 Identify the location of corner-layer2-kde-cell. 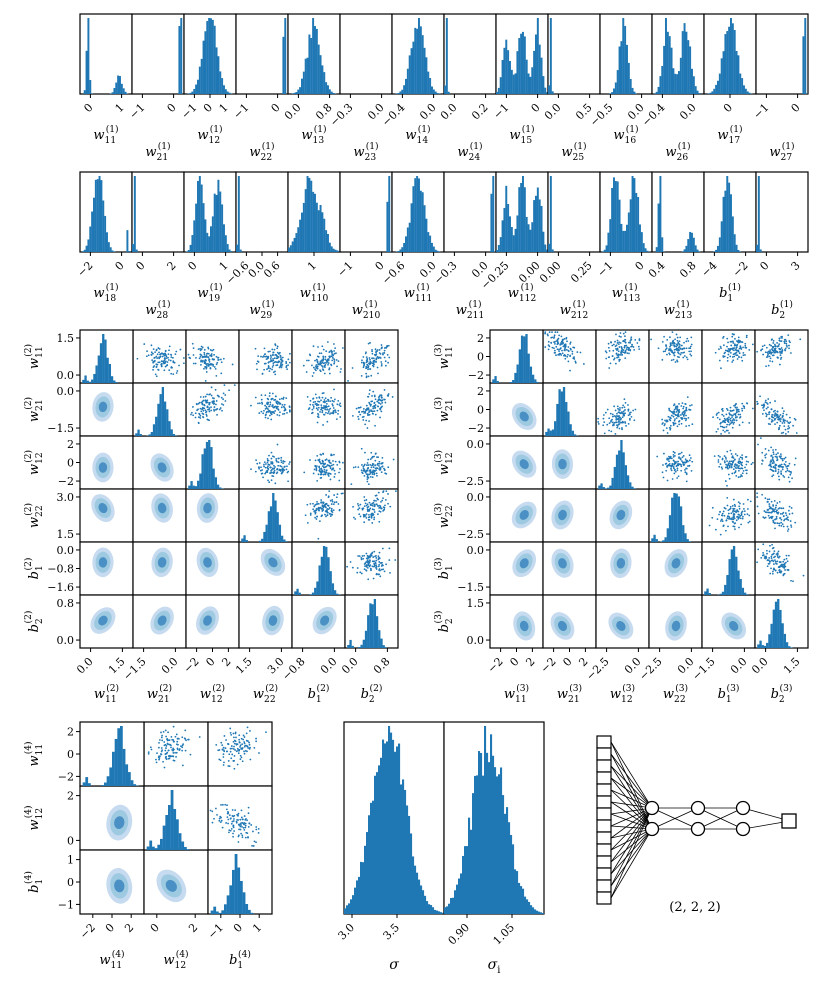
(159, 621).